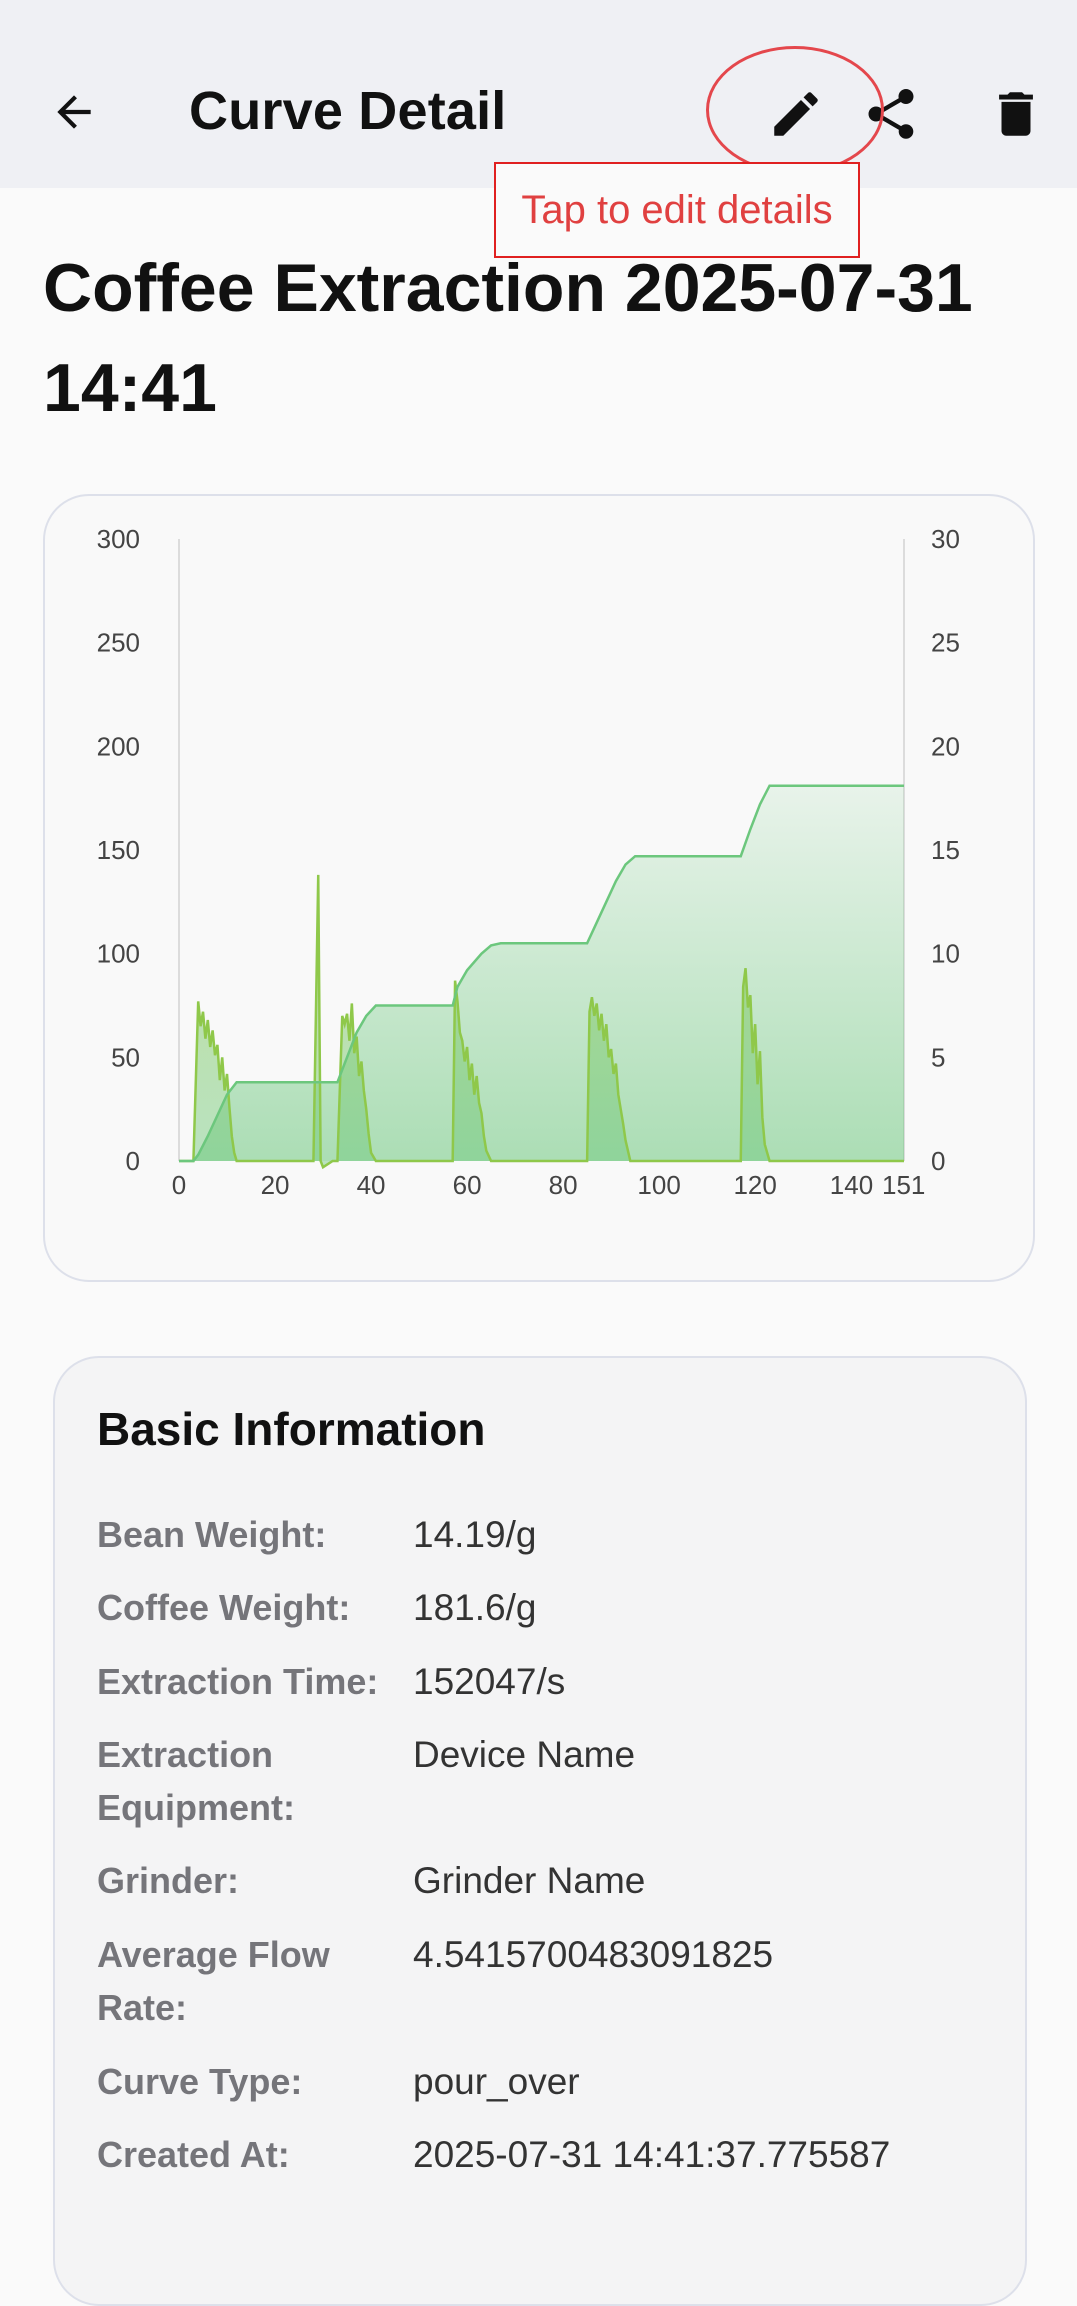 The width and height of the screenshot is (1077, 2306). Describe the element at coordinates (489, 1681) in the screenshot. I see `info-value: 152047/s` at that location.